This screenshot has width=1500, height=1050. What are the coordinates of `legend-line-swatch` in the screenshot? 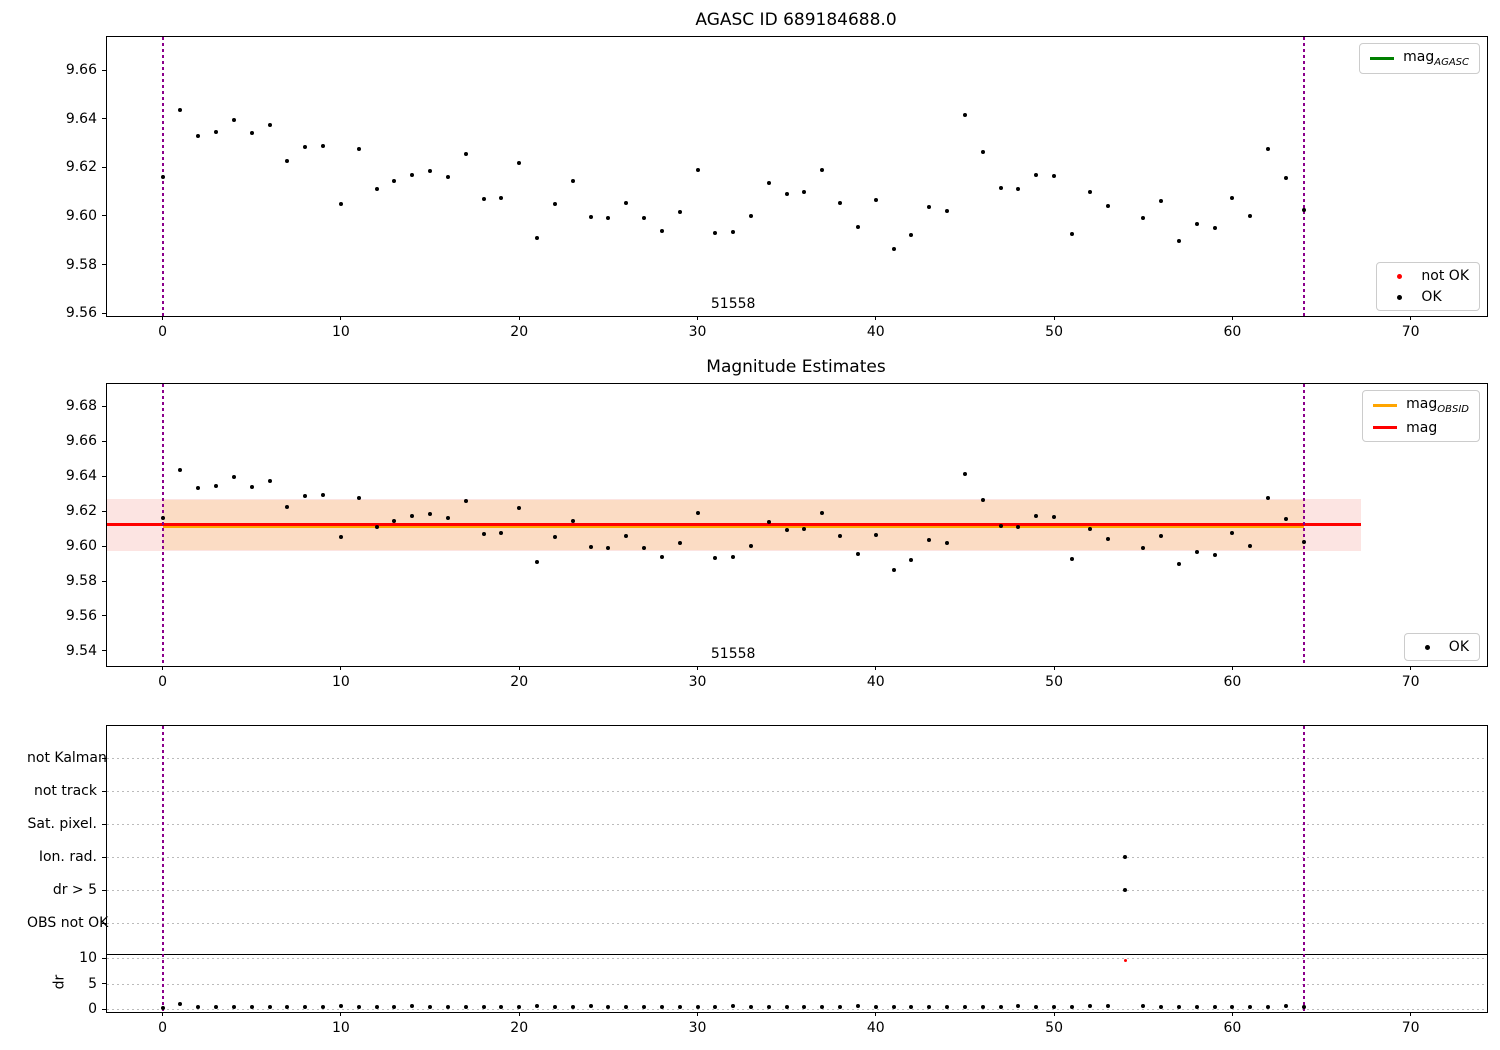 It's located at (1385, 405).